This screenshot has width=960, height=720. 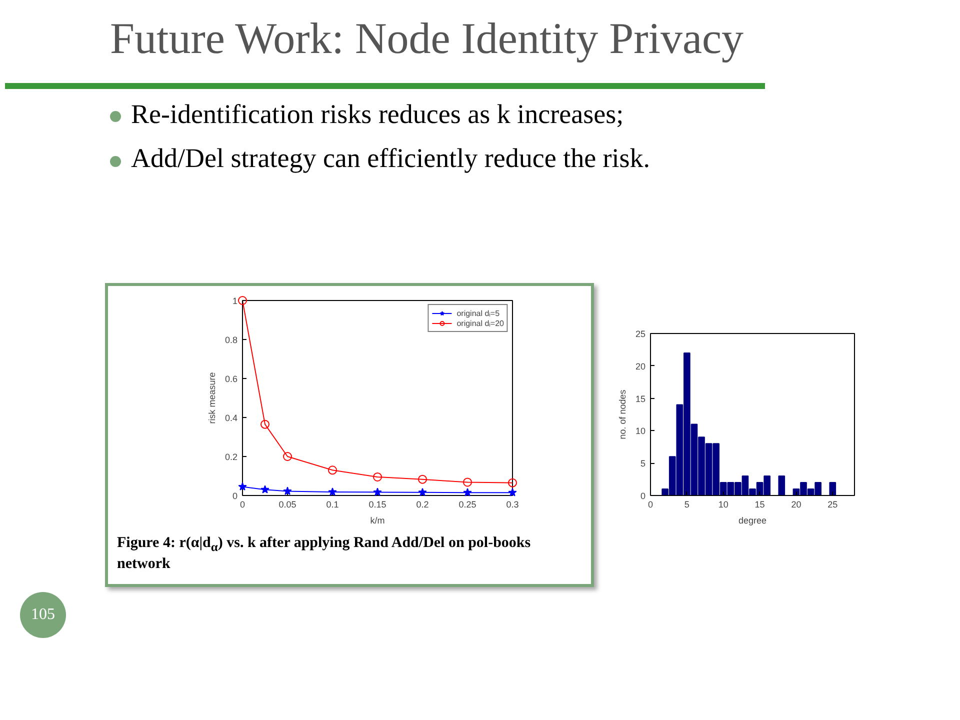 I want to click on y-tick-label: 0.2, so click(x=231, y=457).